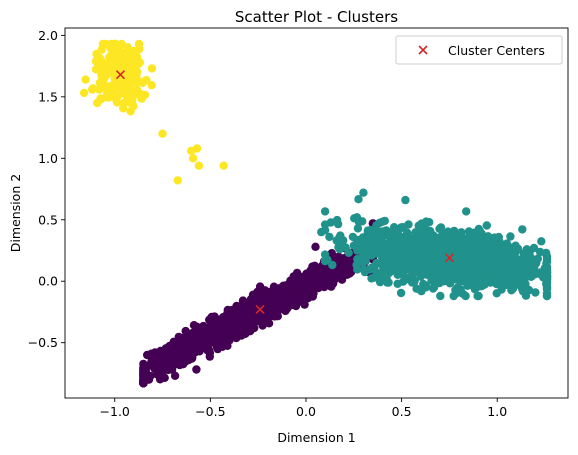 The height and width of the screenshot is (455, 578). I want to click on legend-label-cluster-centers: Cluster Centers, so click(496, 50).